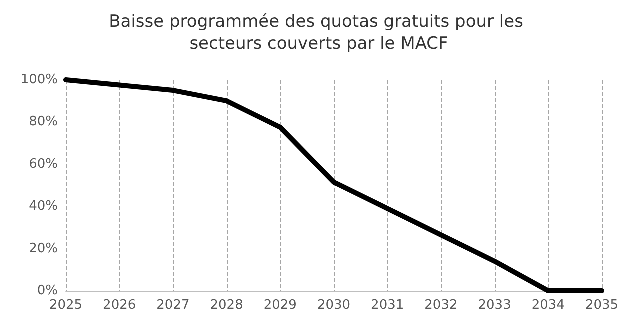 The image size is (638, 321). What do you see at coordinates (66, 305) in the screenshot?
I see `x-tick-label: 2025` at bounding box center [66, 305].